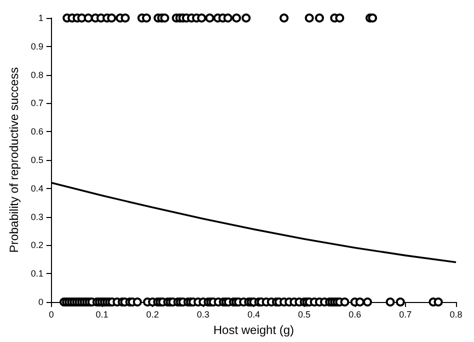 This screenshot has height=342, width=474. Describe the element at coordinates (304, 315) in the screenshot. I see `x-tick-label: 0.5` at that location.